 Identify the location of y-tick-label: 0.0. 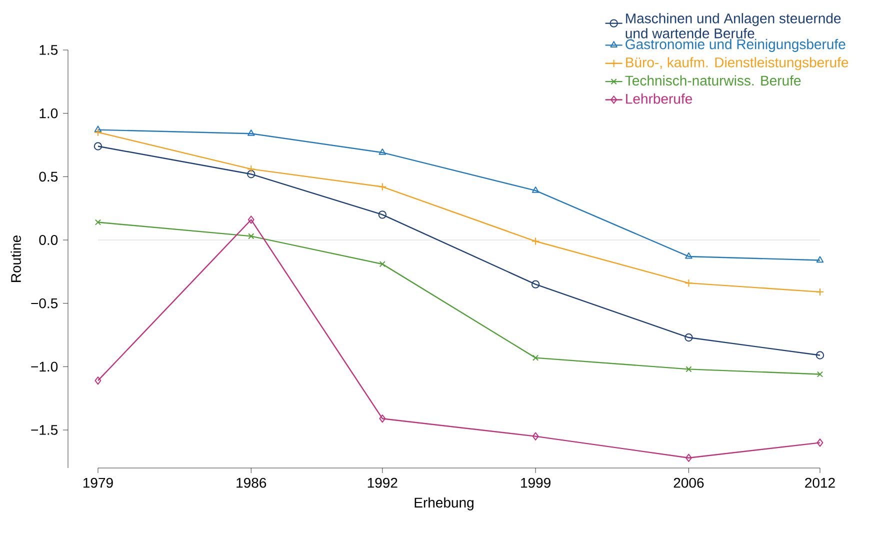
(48, 240).